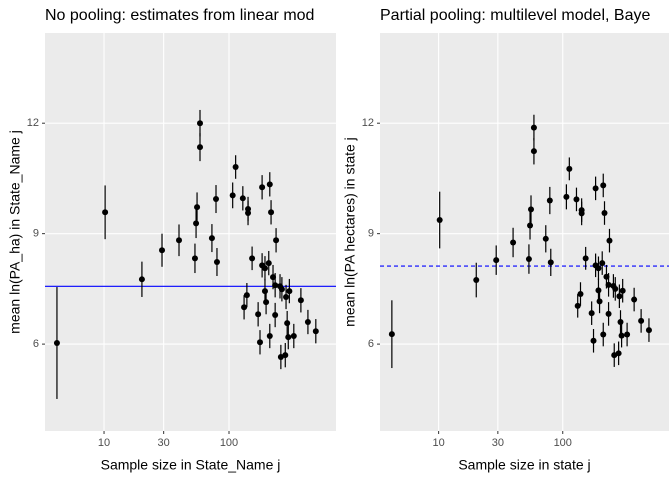  What do you see at coordinates (104, 443) in the screenshot?
I see `x-tick-label: 10` at bounding box center [104, 443].